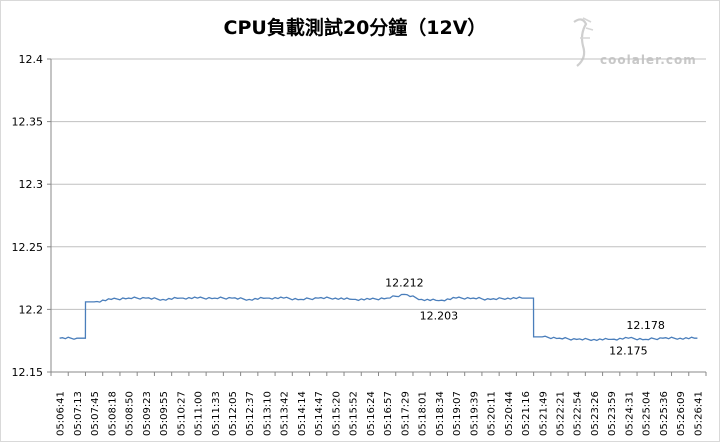 The width and height of the screenshot is (720, 442). What do you see at coordinates (216, 413) in the screenshot?
I see `x-tick-label: 05:11:33` at bounding box center [216, 413].